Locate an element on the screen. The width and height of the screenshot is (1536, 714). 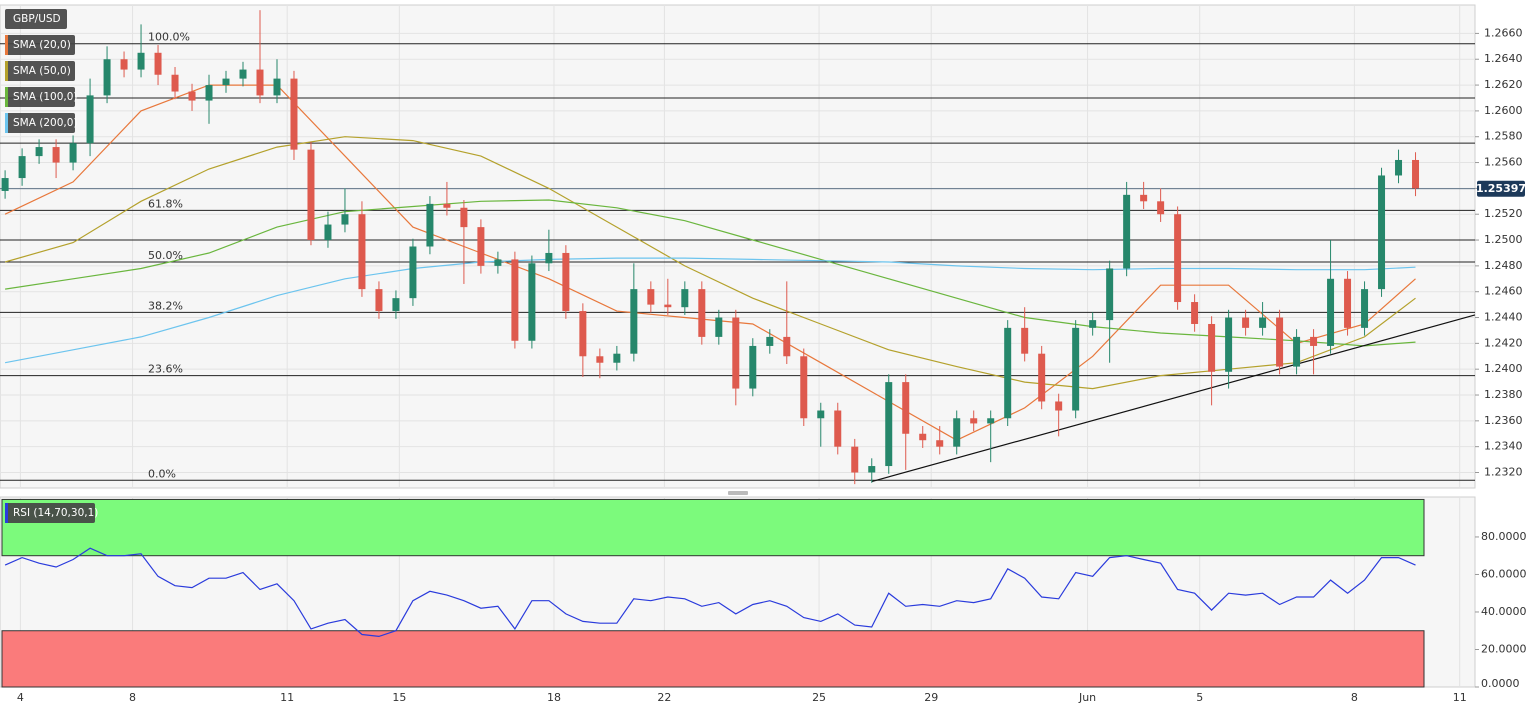
rsi-line is located at coordinates (710, 592).